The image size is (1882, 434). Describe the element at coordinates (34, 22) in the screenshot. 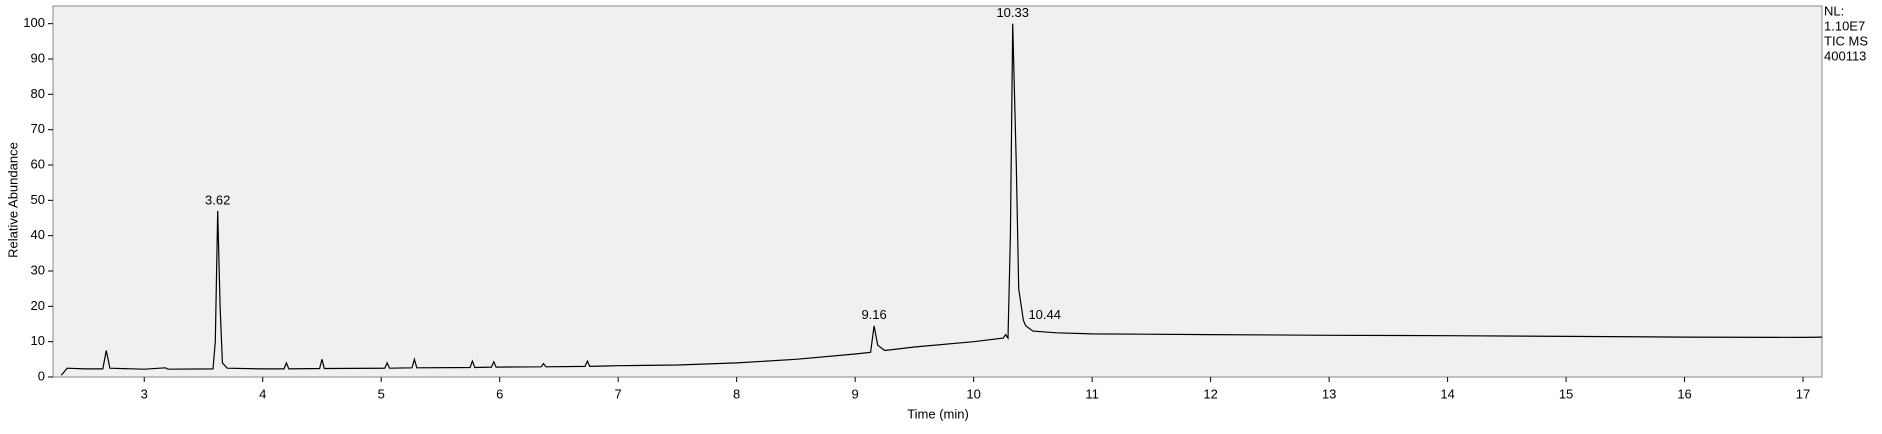

I see `y-tick-label: 100` at that location.